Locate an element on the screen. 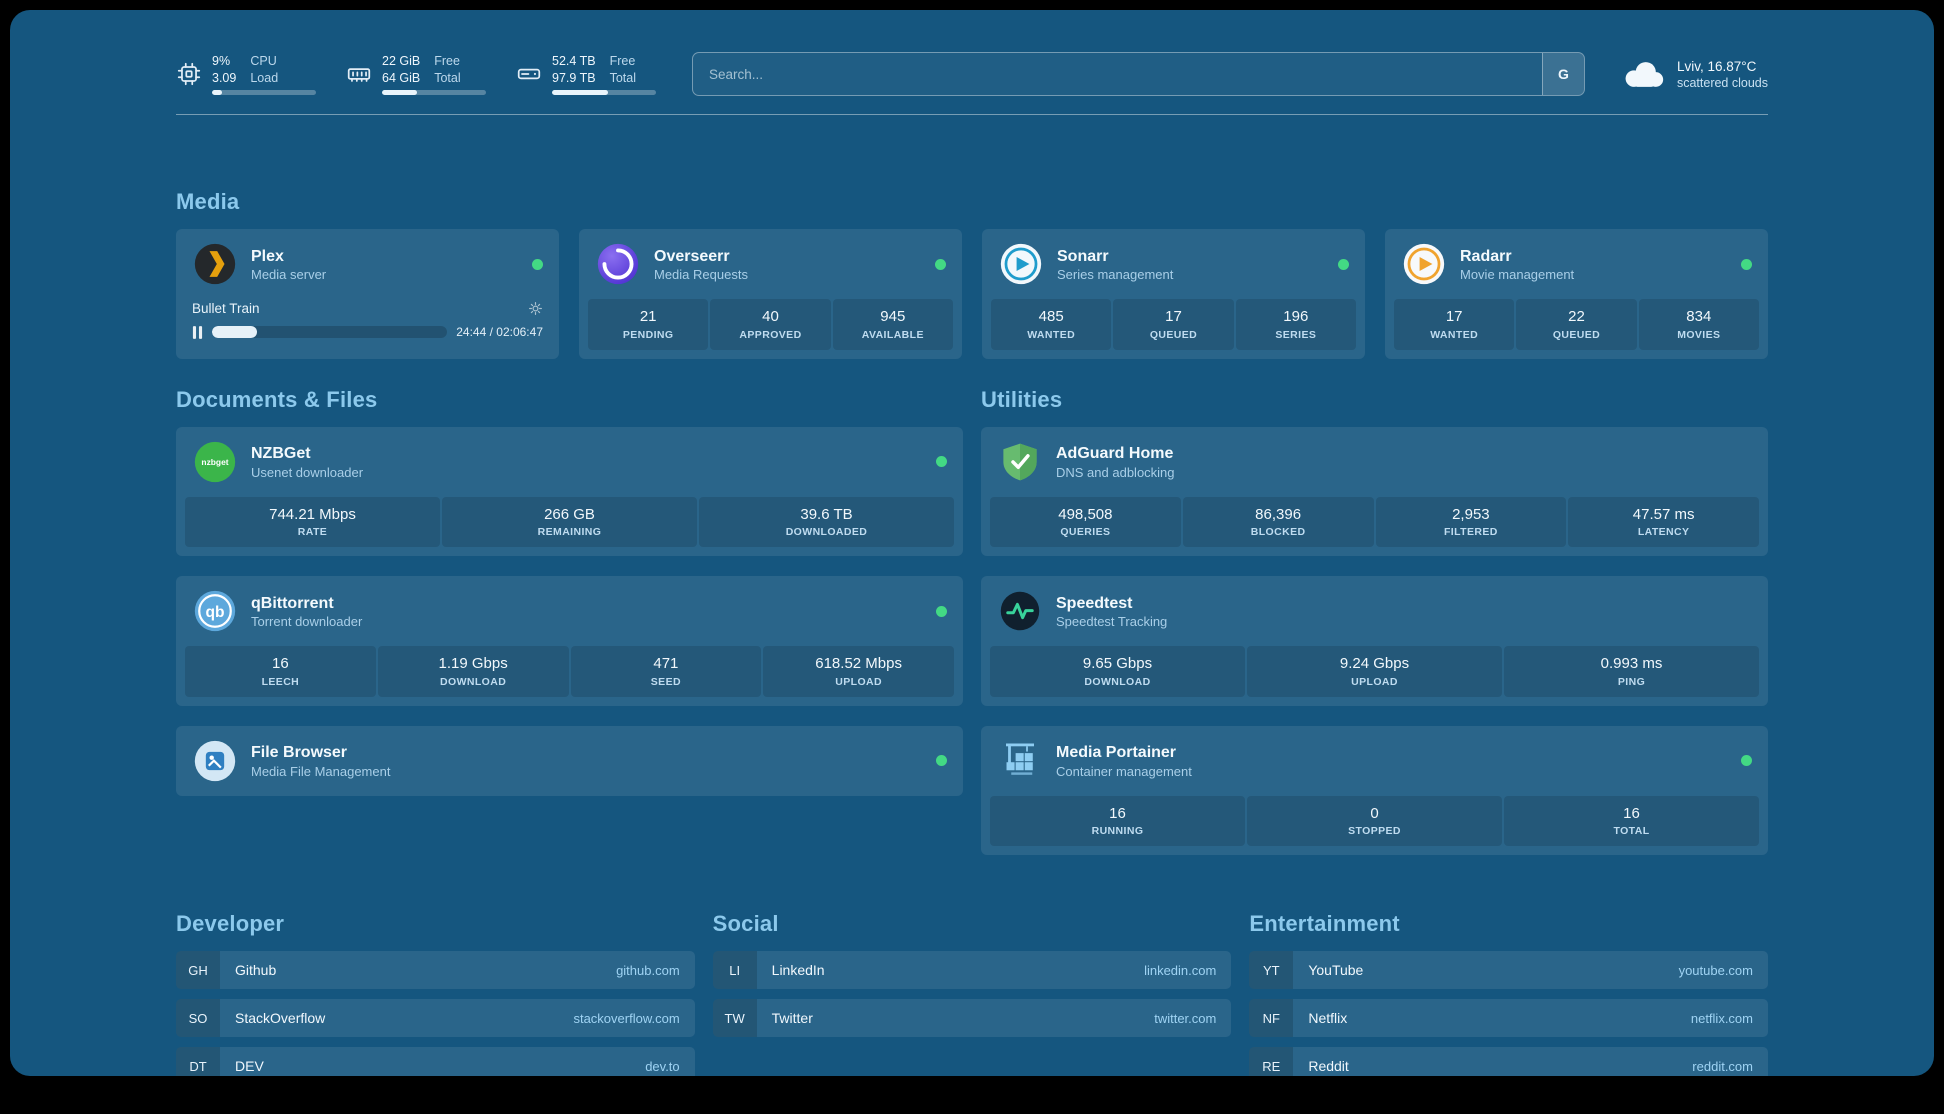 The image size is (1944, 1114). bookmark-name: Github is located at coordinates (256, 970).